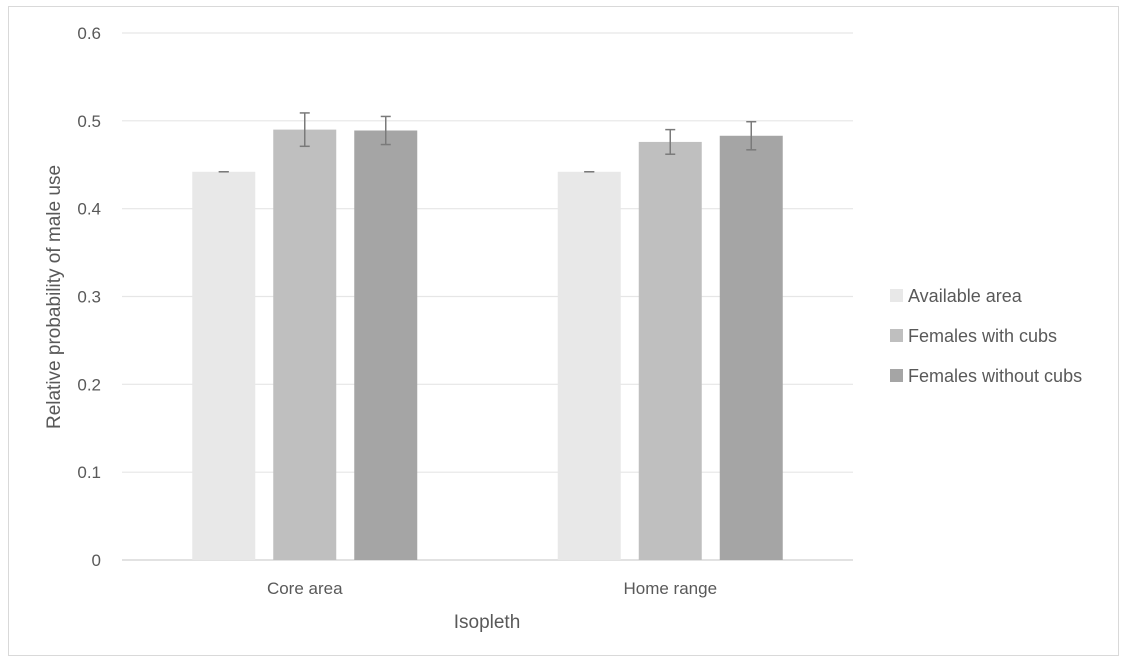  What do you see at coordinates (995, 376) in the screenshot?
I see `legend-label: Females without cubs` at bounding box center [995, 376].